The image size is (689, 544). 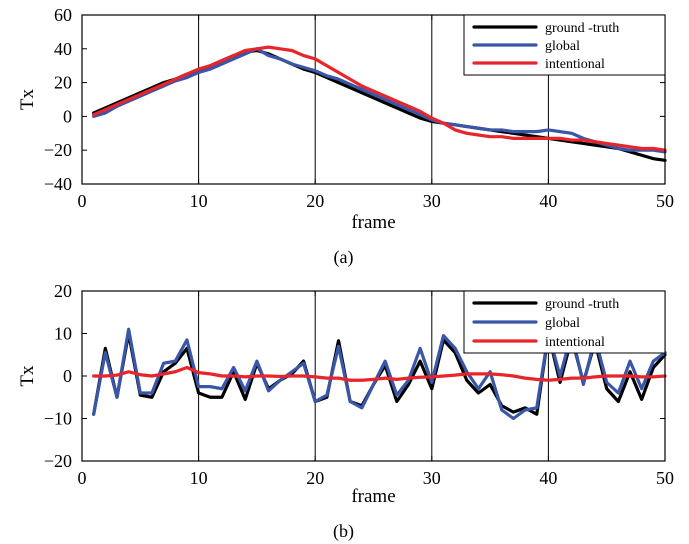 What do you see at coordinates (379, 373) in the screenshot?
I see `series-line-intentional` at bounding box center [379, 373].